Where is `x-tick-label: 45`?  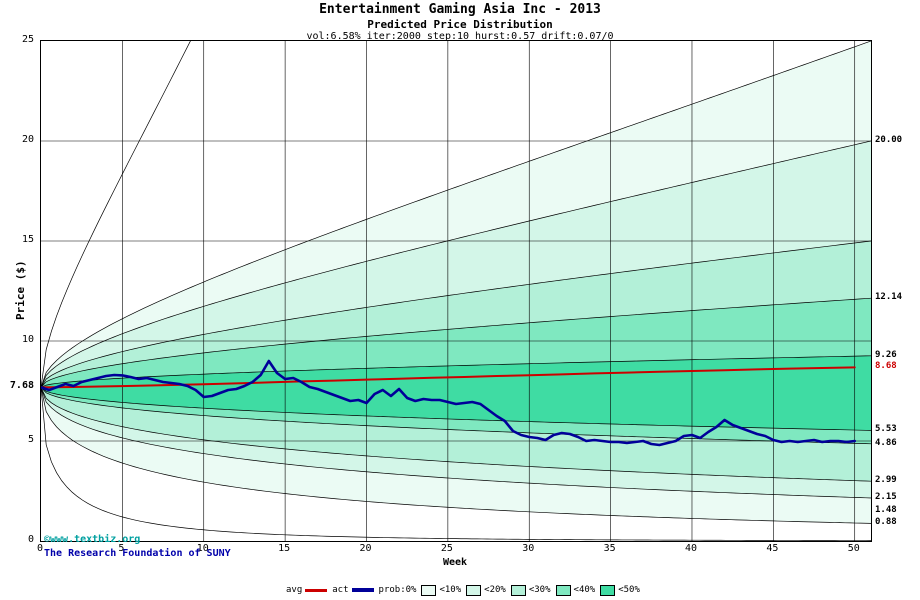 x-tick-label: 45 is located at coordinates (772, 548).